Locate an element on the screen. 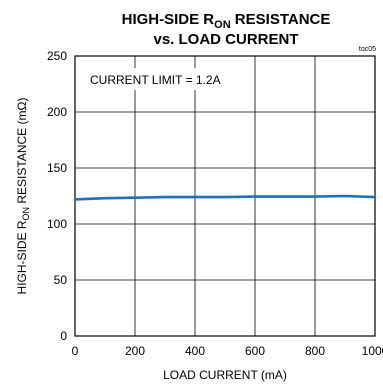  x-tick-label: 800 is located at coordinates (315, 351).